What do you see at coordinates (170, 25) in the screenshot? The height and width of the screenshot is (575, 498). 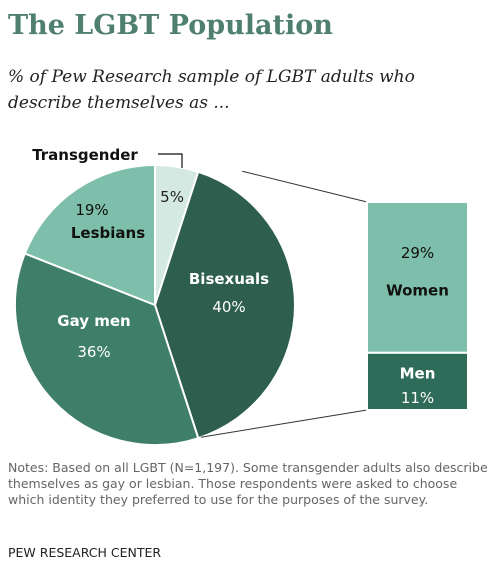 I see `chart-title: The LGBT Population` at bounding box center [170, 25].